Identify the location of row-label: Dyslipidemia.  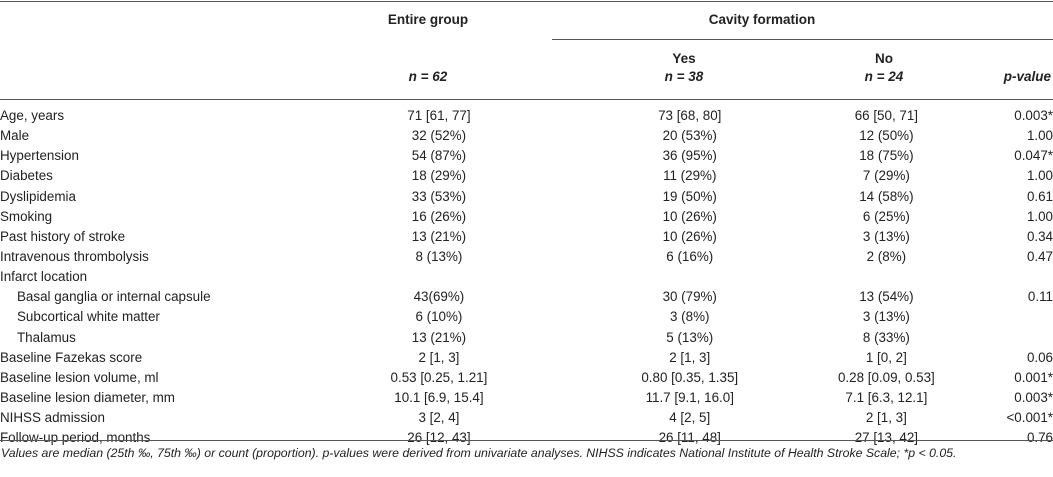
(38, 196).